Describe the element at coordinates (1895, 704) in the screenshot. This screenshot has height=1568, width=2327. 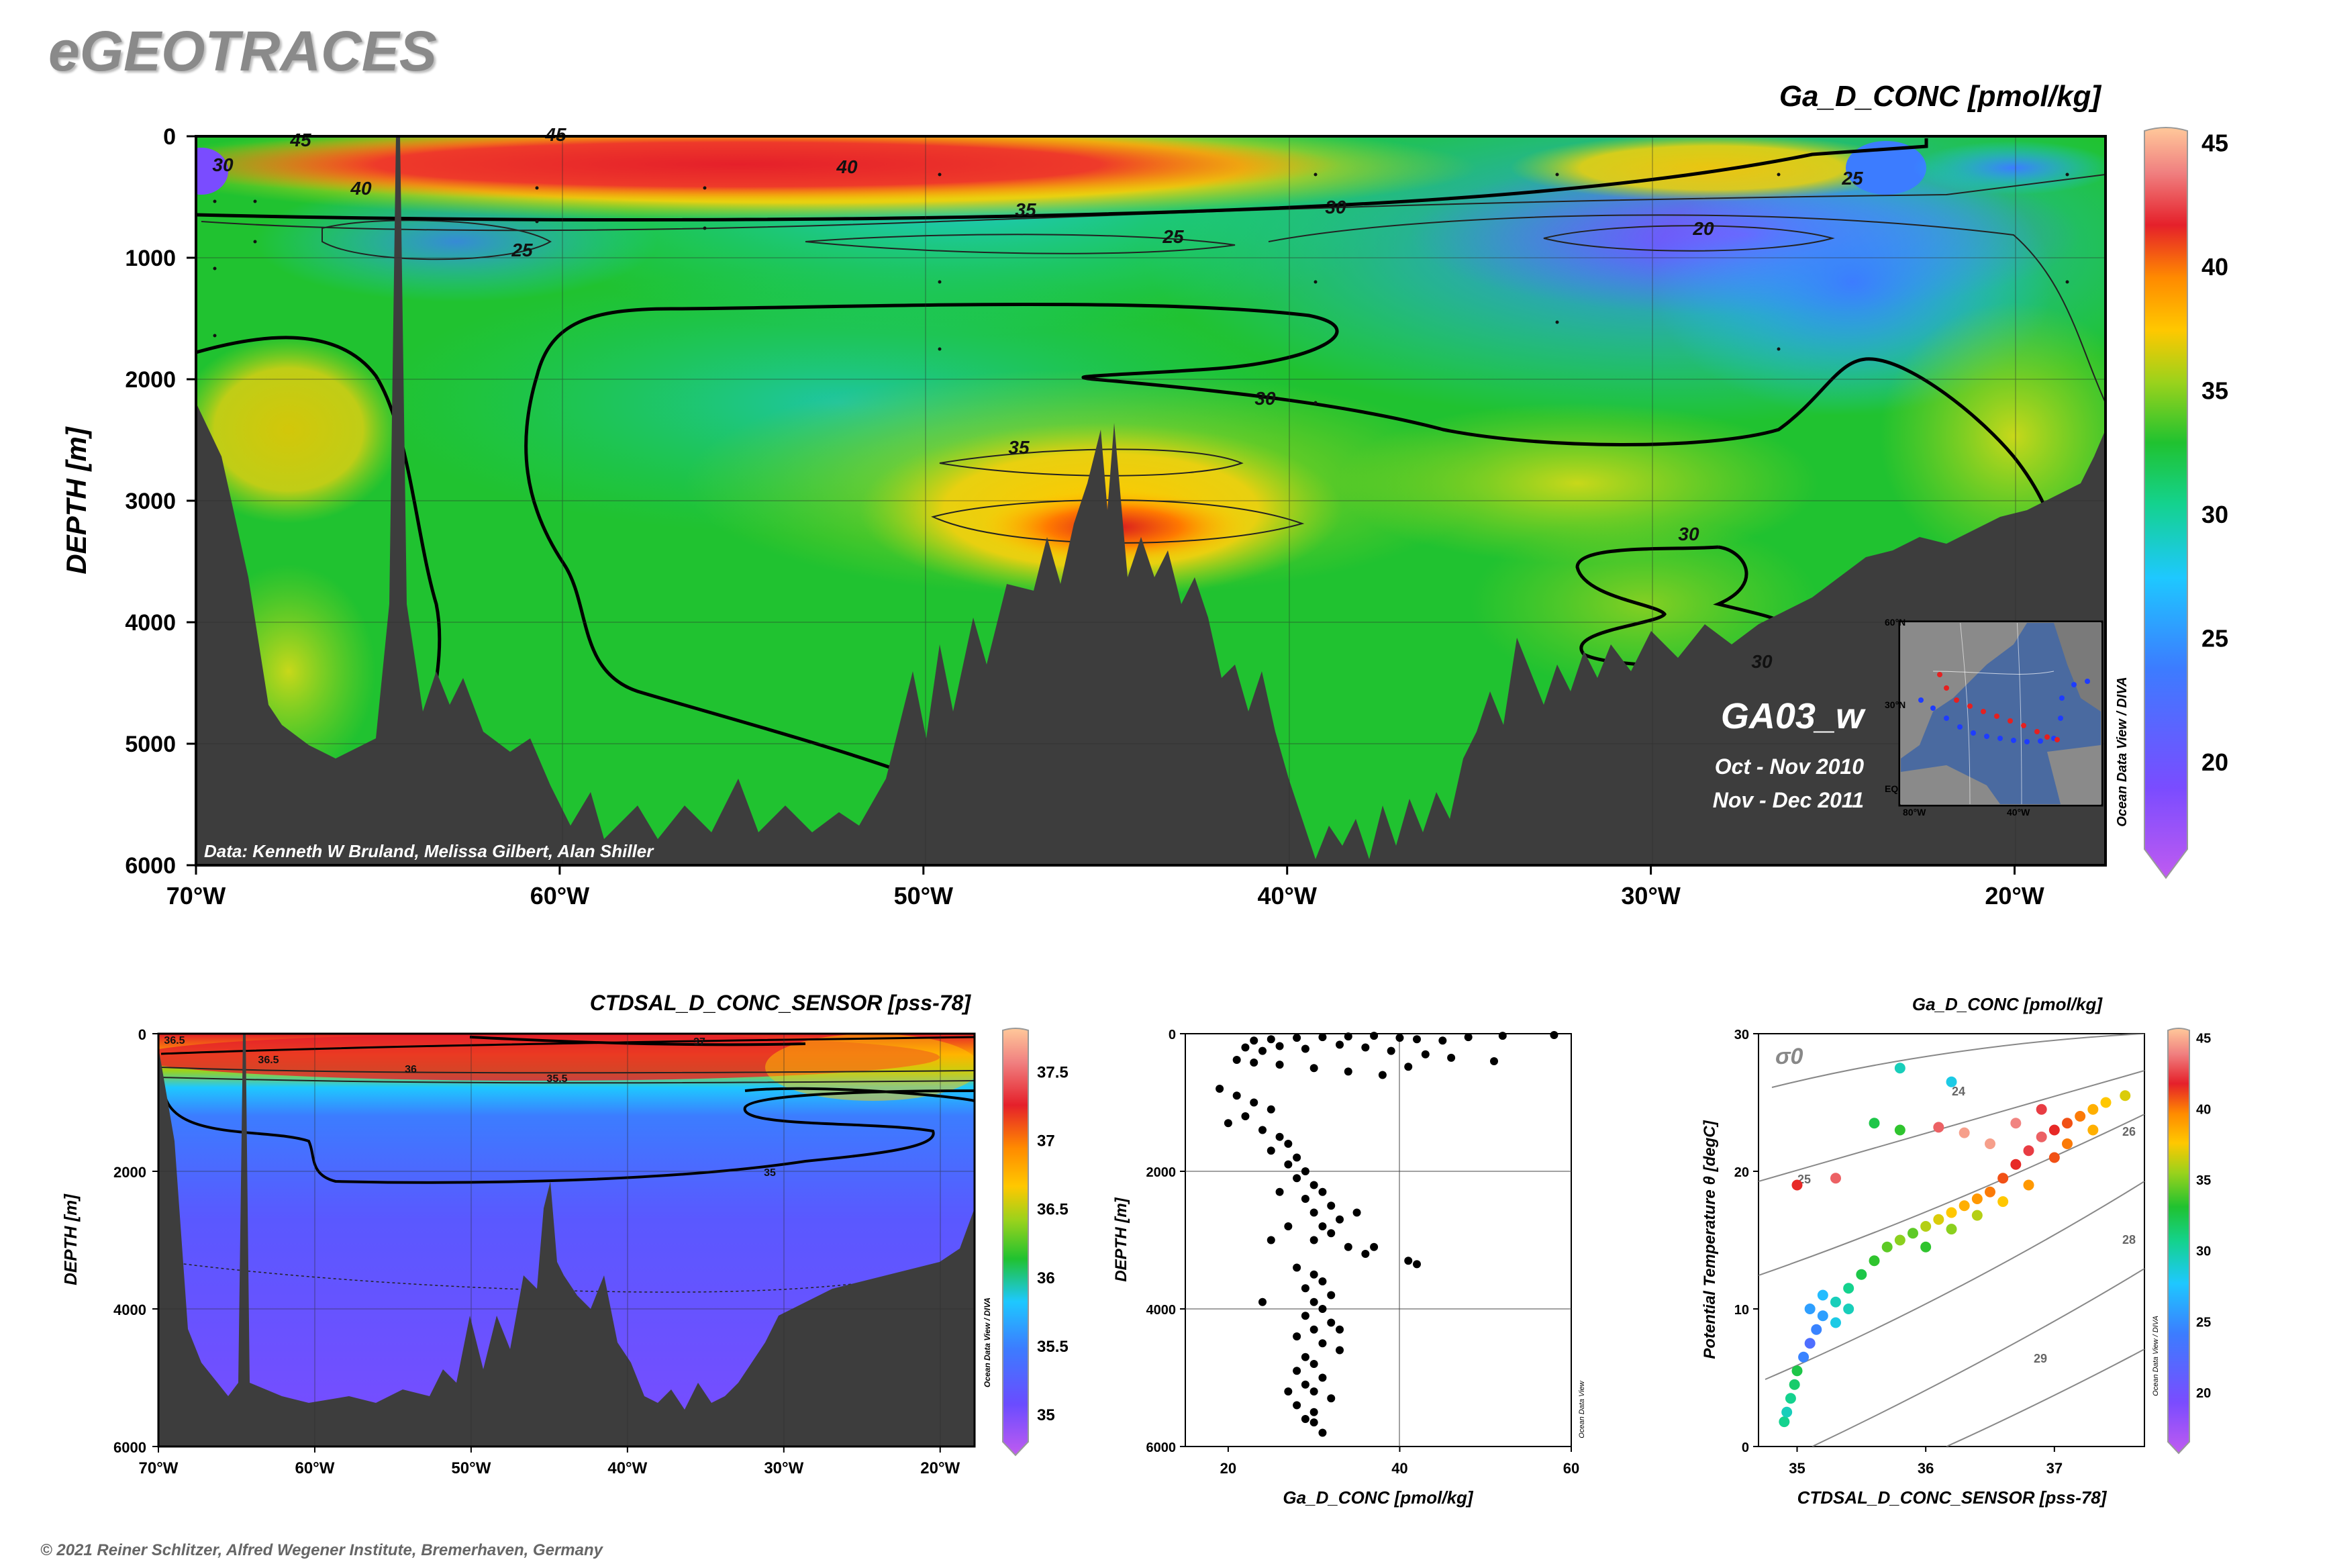
I see `inset-map-tick: 30°N` at that location.